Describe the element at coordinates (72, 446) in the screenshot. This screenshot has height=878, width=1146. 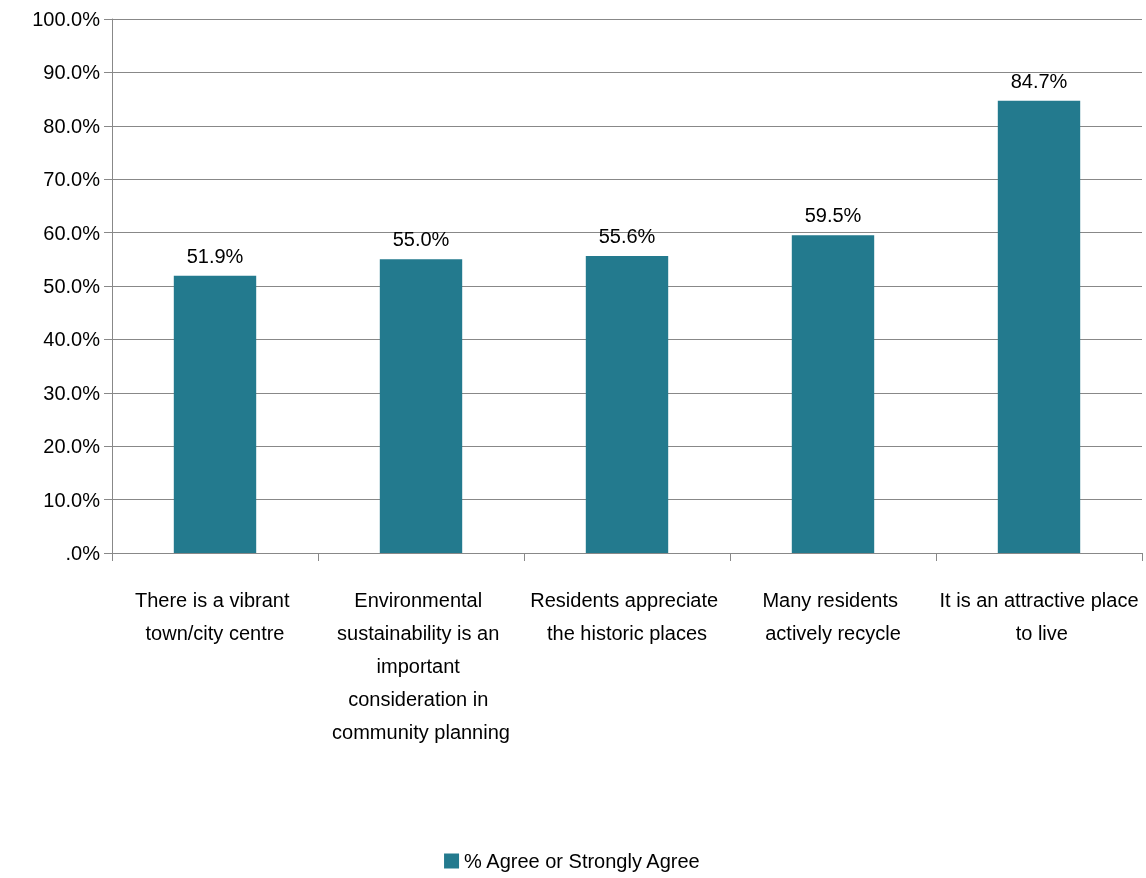
I see `y-tick-label: 20.0%` at that location.